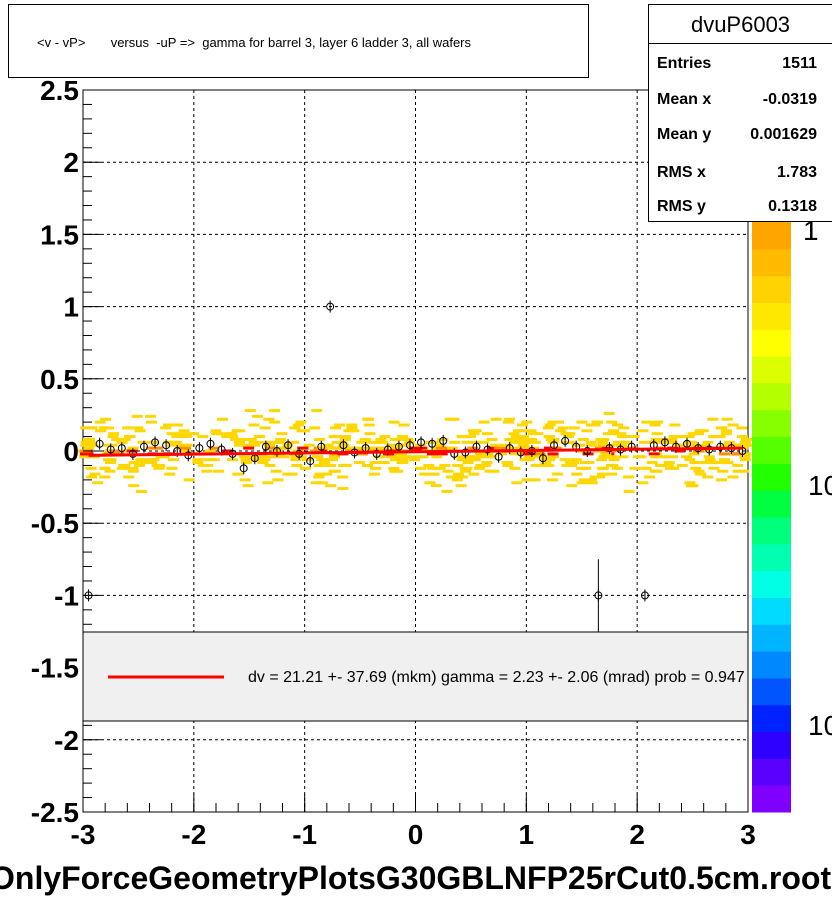  I want to click on stat-value: 0.1318, so click(792, 206).